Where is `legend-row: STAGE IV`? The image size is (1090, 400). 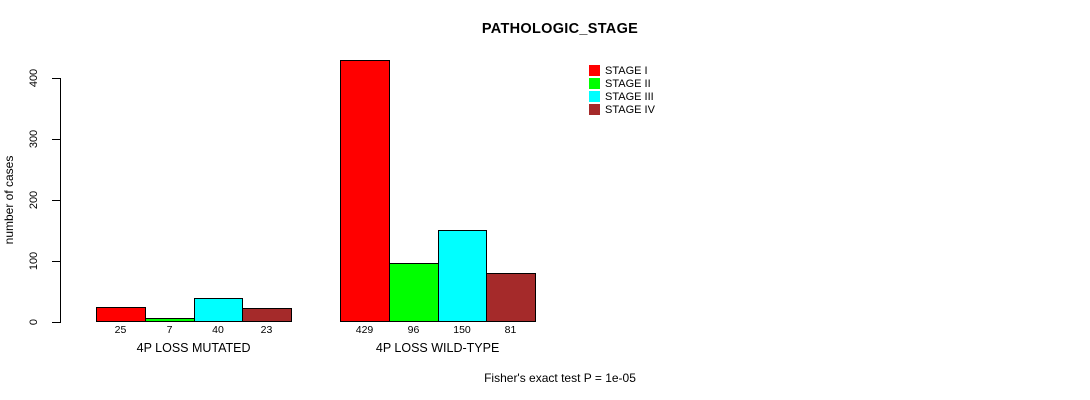 legend-row: STAGE IV is located at coordinates (622, 109).